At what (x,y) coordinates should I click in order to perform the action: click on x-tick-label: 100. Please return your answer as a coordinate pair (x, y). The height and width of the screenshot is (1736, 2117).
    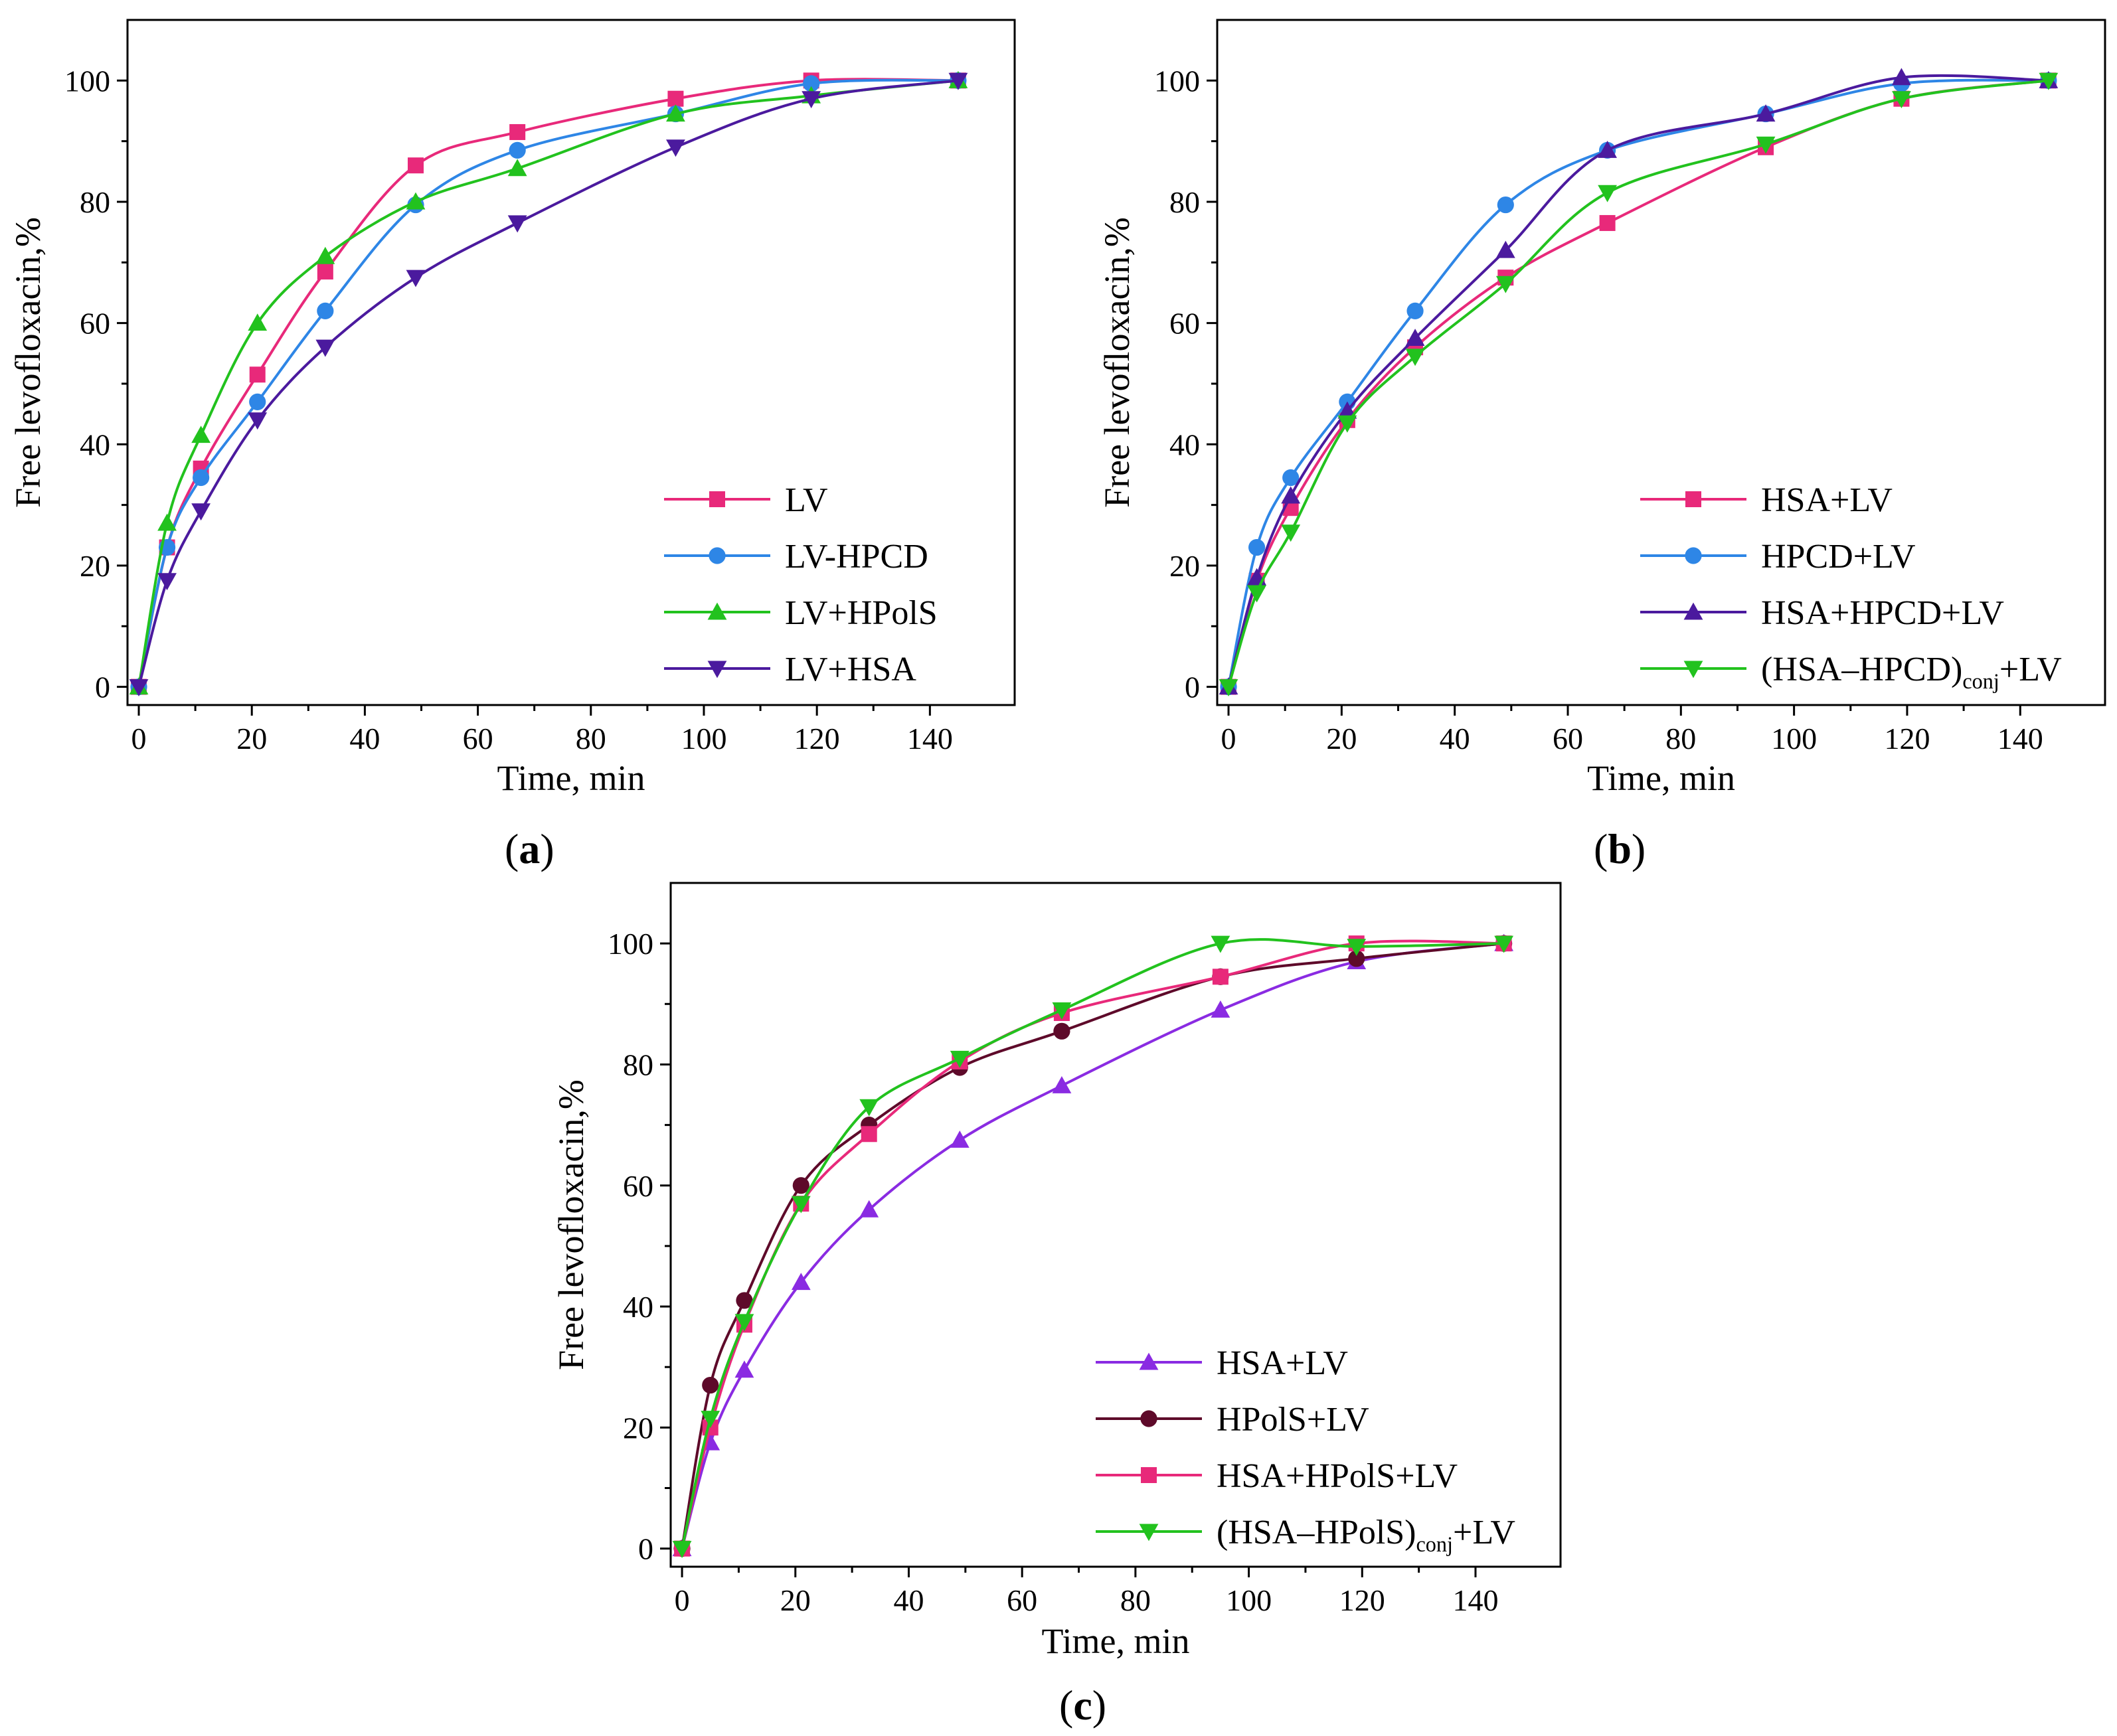
    Looking at the image, I should click on (1794, 738).